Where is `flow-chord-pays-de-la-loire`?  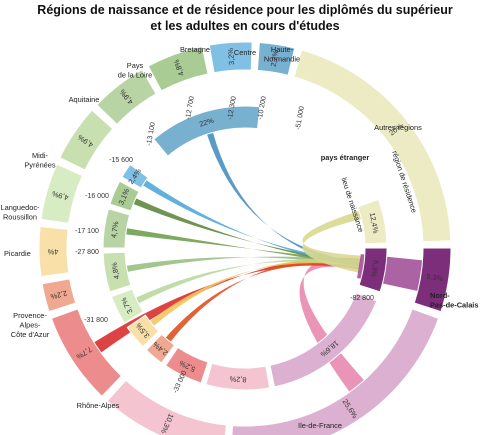
flow-chord-pays-de-la-loire is located at coordinates (243, 247).